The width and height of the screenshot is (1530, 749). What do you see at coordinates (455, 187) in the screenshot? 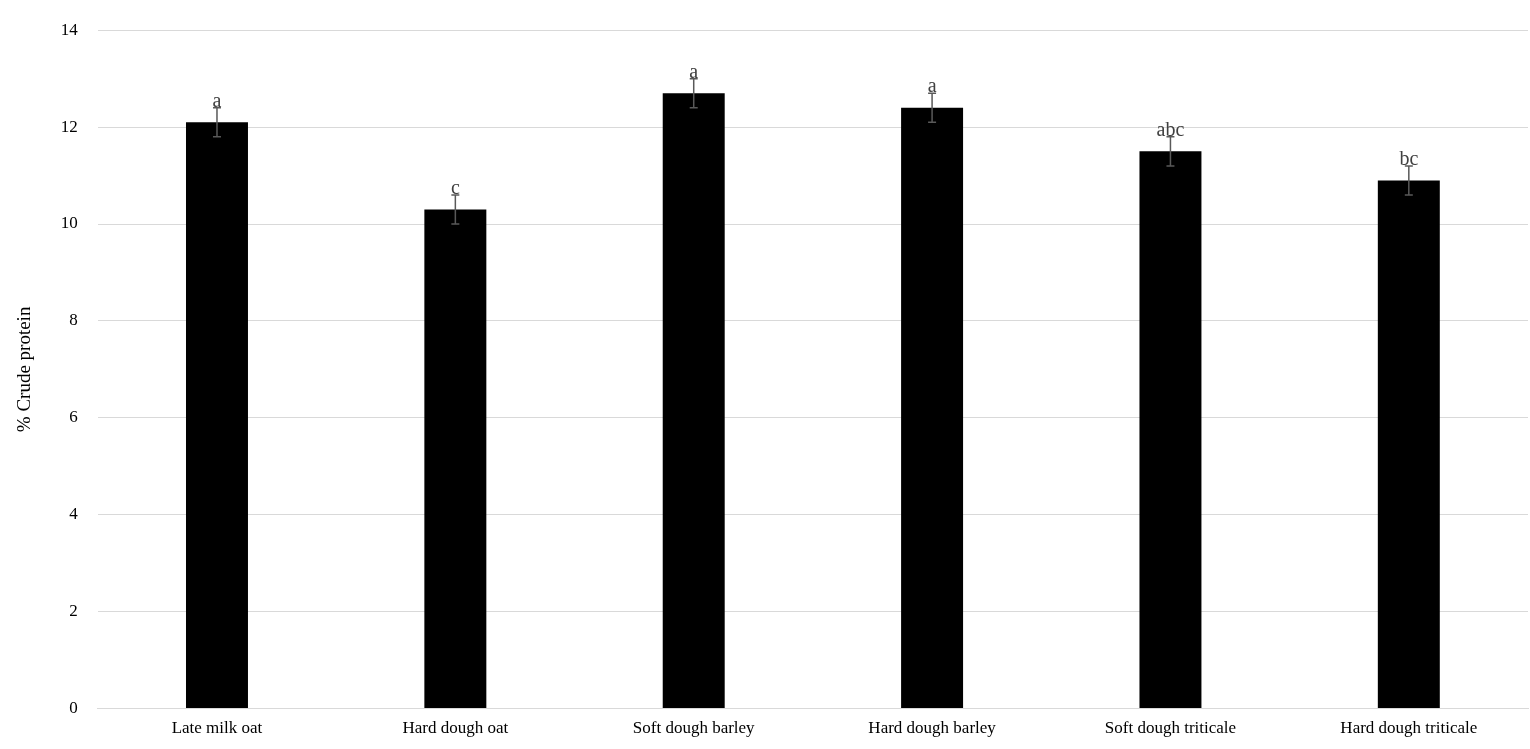
I see `annotation: c` at bounding box center [455, 187].